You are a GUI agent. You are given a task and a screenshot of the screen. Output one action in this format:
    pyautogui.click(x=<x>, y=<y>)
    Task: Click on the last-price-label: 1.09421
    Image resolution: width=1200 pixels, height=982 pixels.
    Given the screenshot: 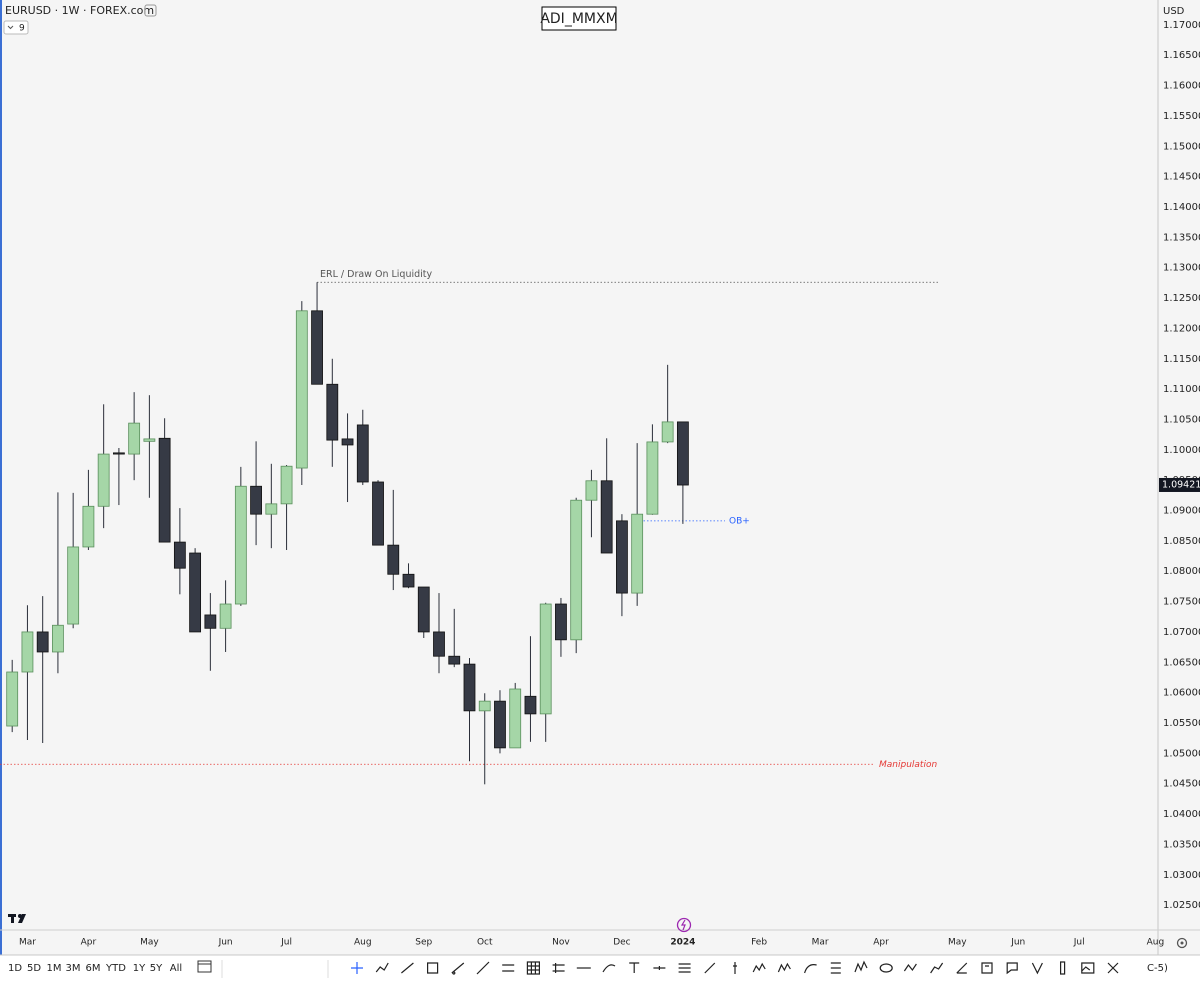 What is the action you would take?
    pyautogui.click(x=1181, y=484)
    